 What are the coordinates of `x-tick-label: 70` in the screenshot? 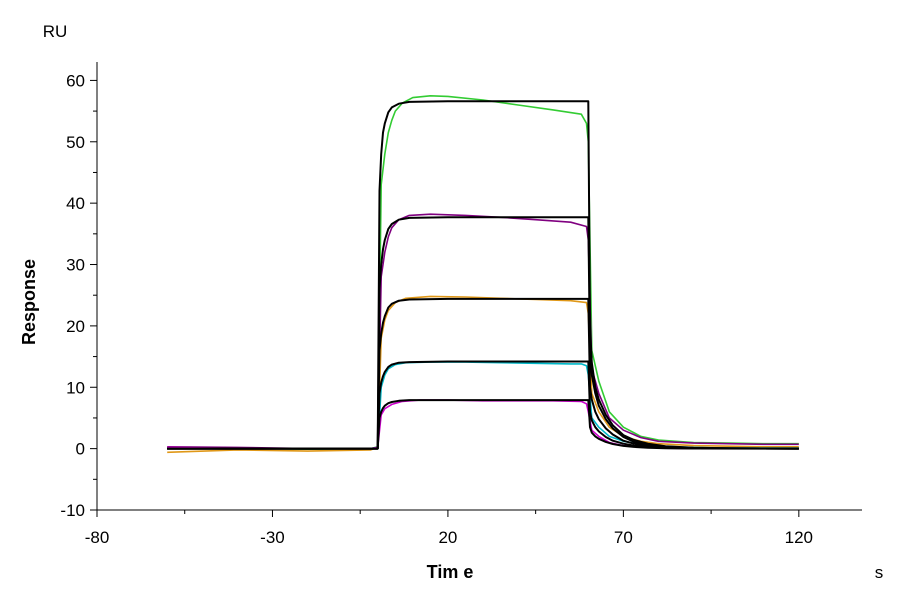 It's located at (623, 537).